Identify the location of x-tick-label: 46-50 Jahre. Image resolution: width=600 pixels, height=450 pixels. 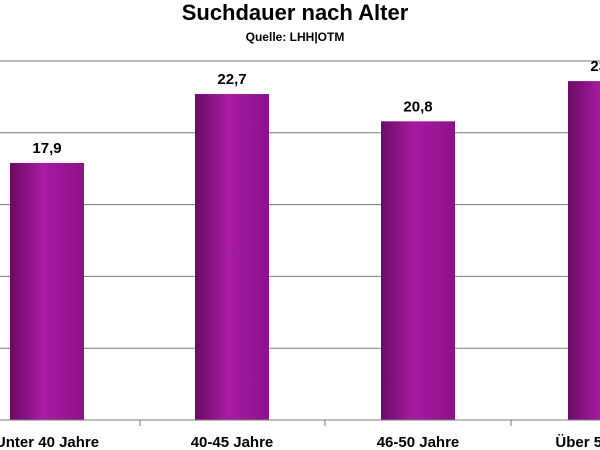
(418, 442).